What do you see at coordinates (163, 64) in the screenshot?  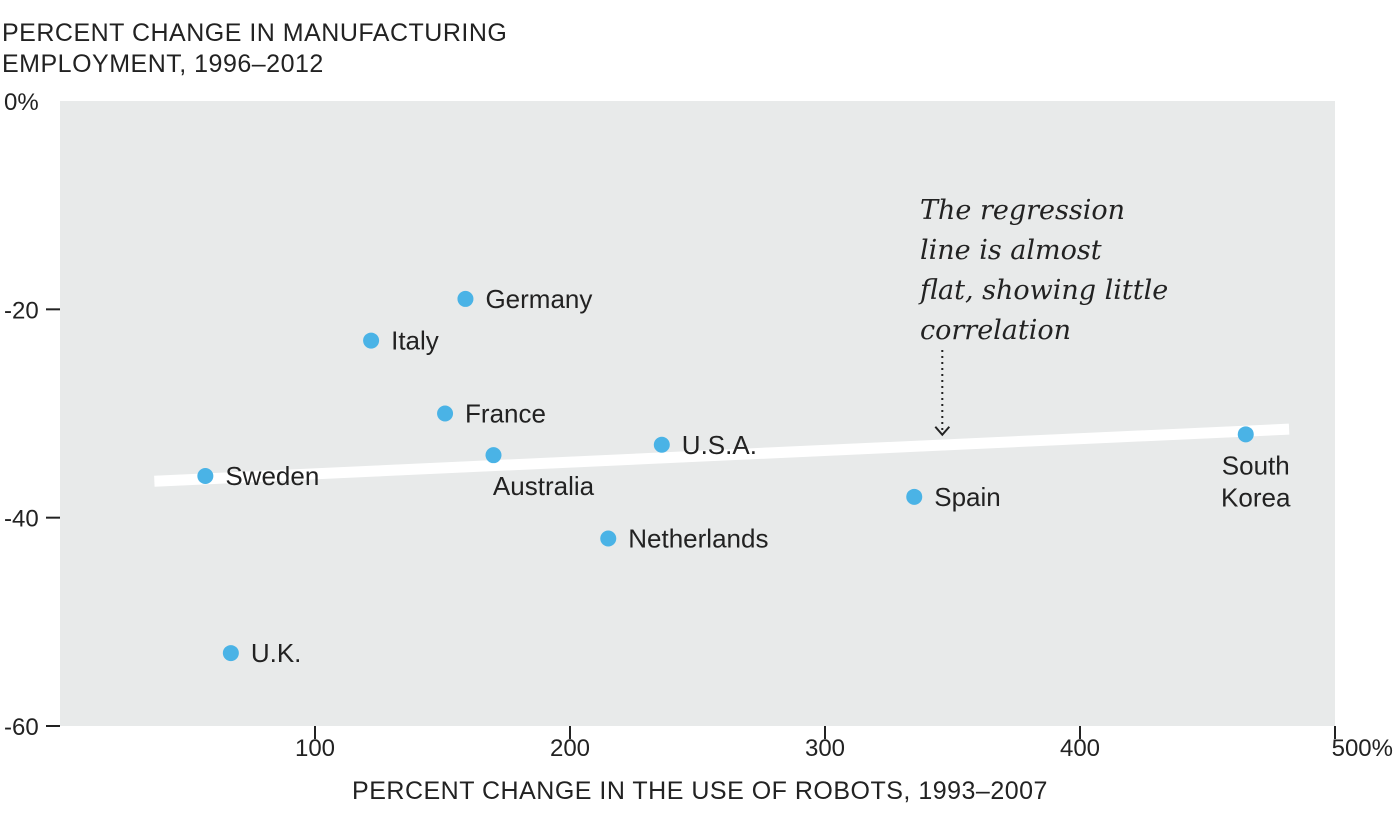 I see `y-axis-title-line-2: EMPLOYMENT, 1996–2012` at bounding box center [163, 64].